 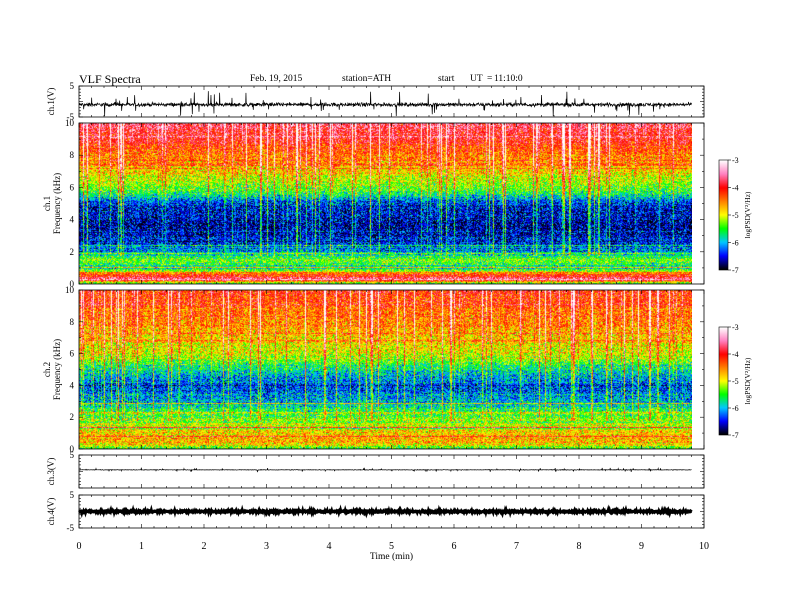 What do you see at coordinates (110, 79) in the screenshot?
I see `chart-title: VLF Spectra` at bounding box center [110, 79].